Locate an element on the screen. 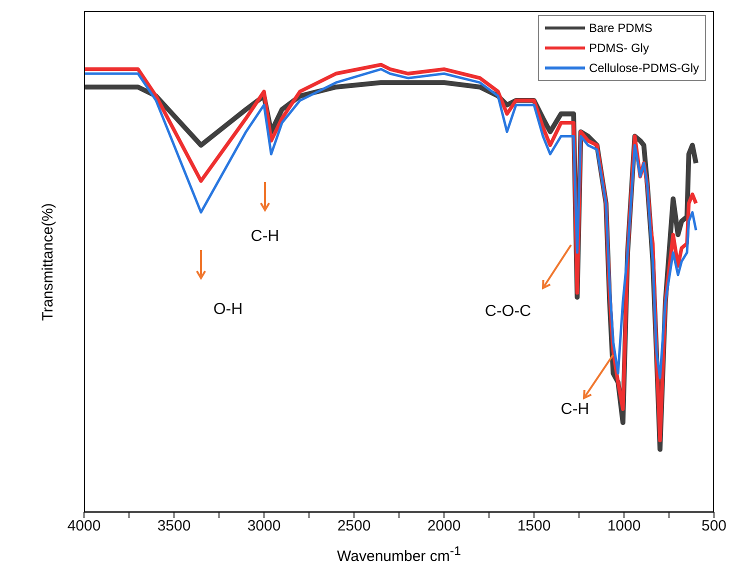 This screenshot has width=736, height=585. x-tick-label: 1500 is located at coordinates (534, 526).